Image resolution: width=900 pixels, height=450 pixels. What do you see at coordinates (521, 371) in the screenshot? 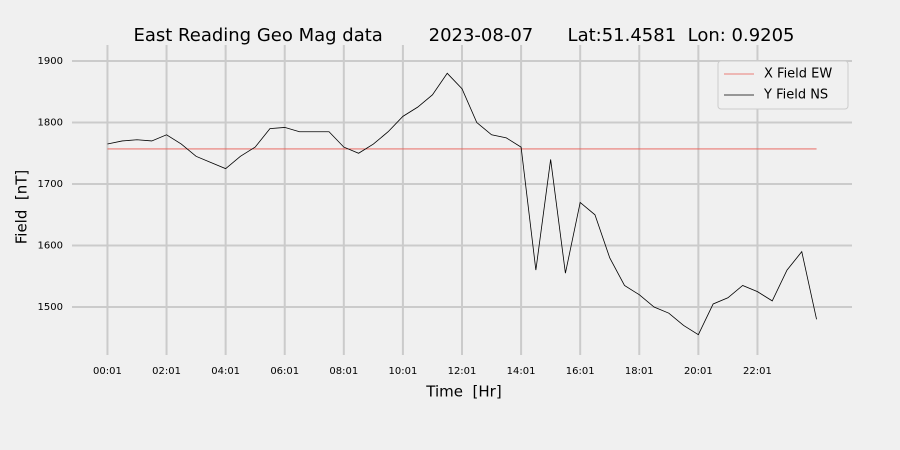
I see `x-tick-label: 14:01` at bounding box center [521, 371].